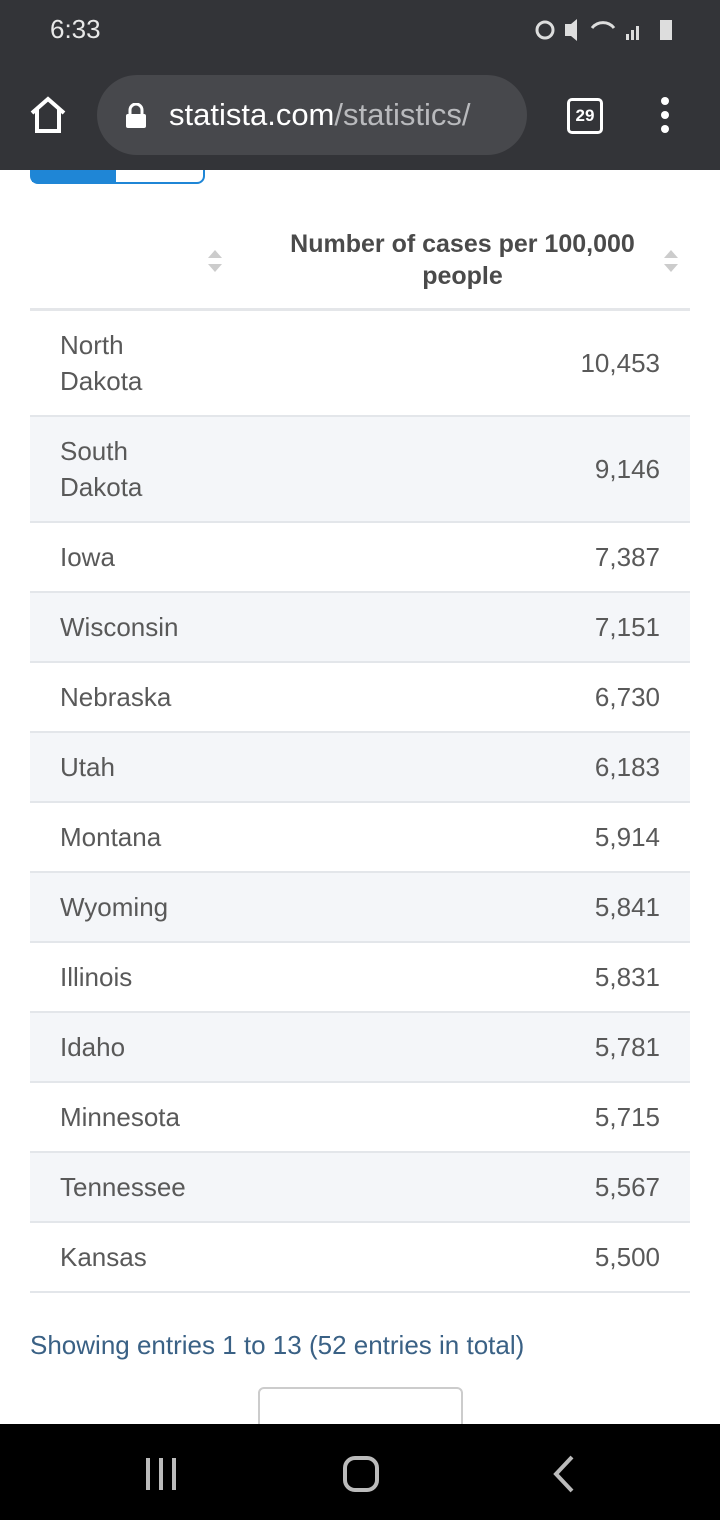 The height and width of the screenshot is (1525, 720). I want to click on table-row: Idaho 5,781, so click(360, 1048).